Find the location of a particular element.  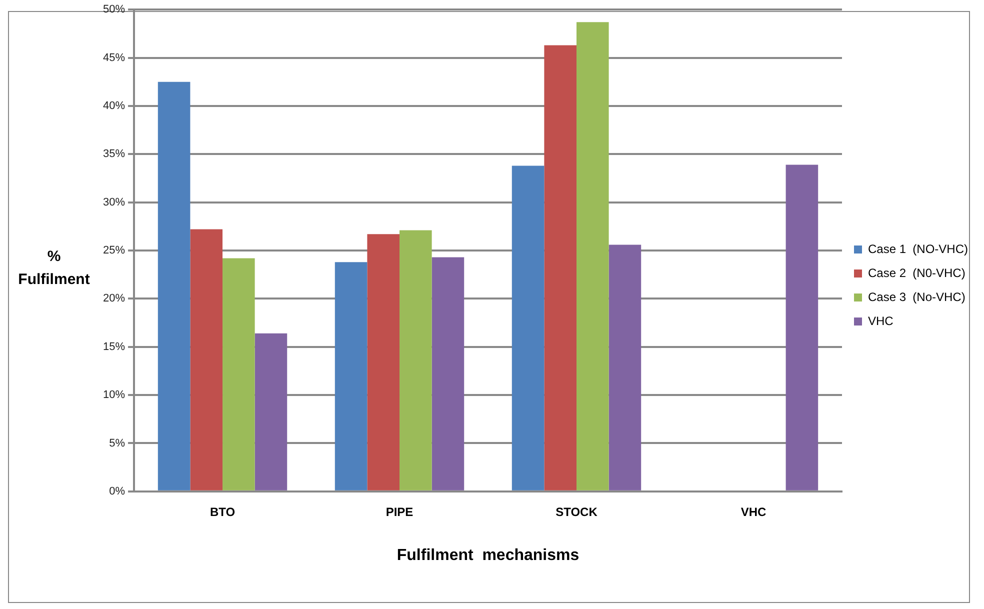

x-tick-label: BTO is located at coordinates (223, 511).